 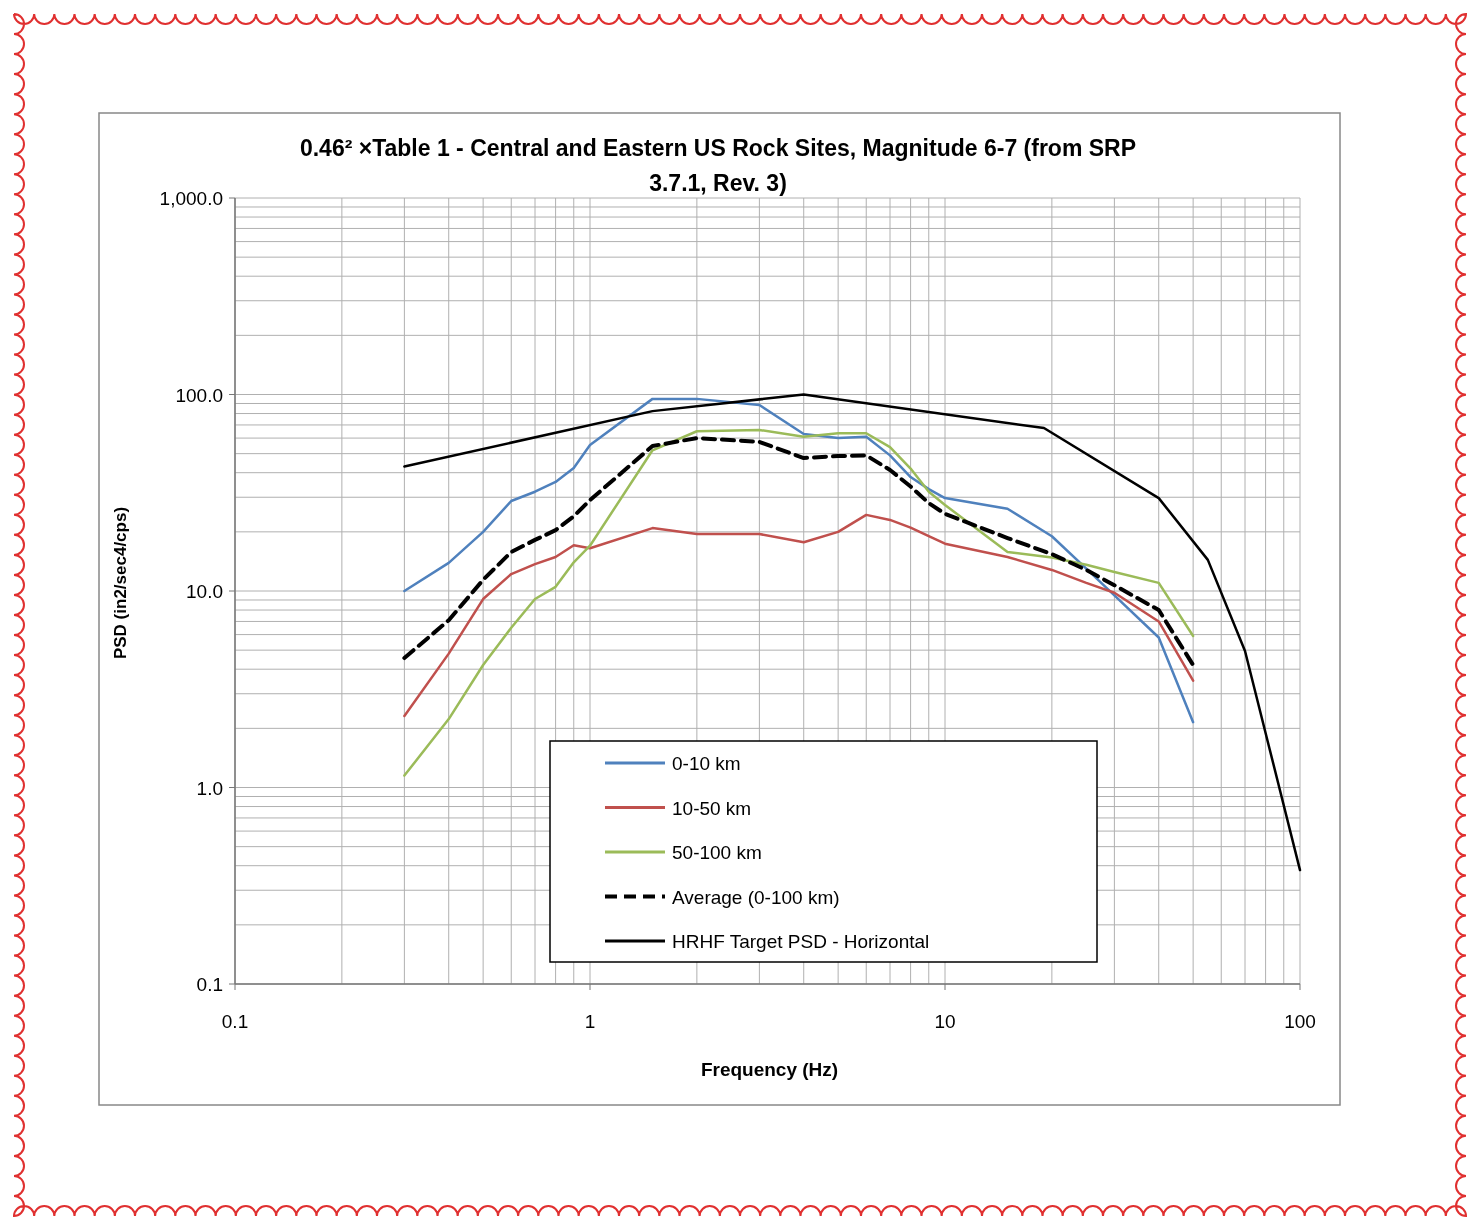 I want to click on x-tick-label: 1, so click(x=590, y=1021).